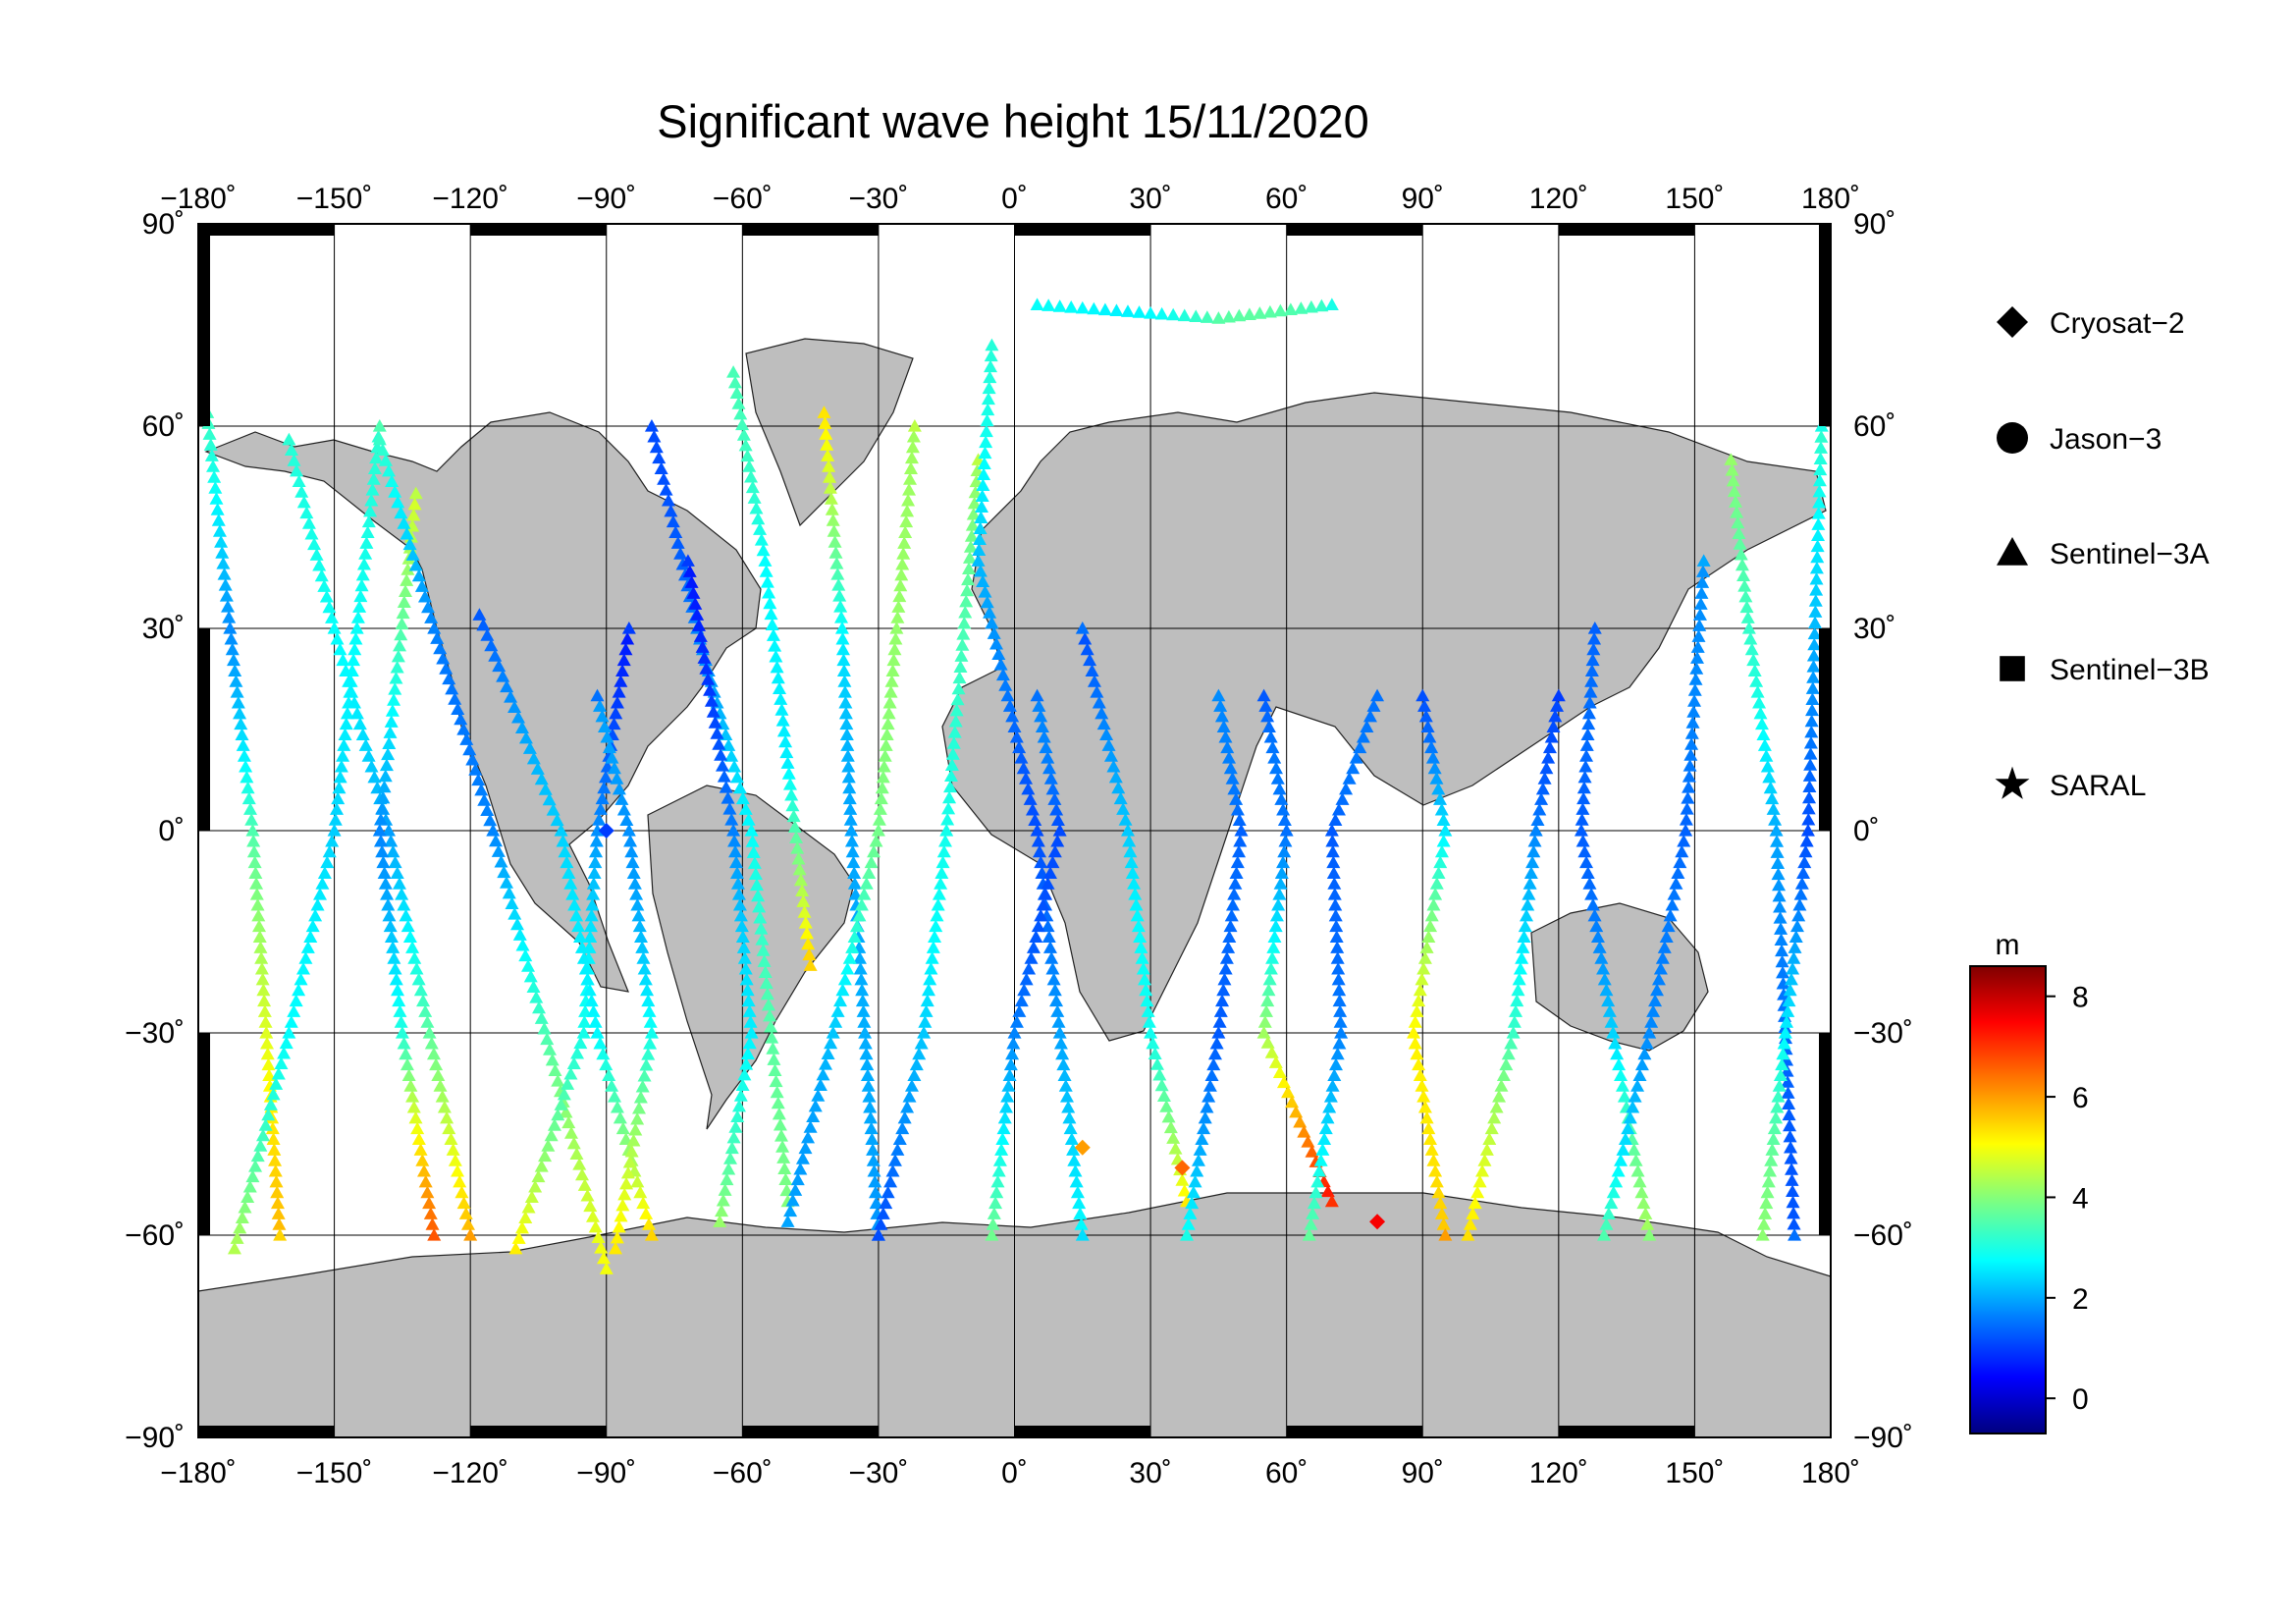 This screenshot has height=1623, width=2296. Describe the element at coordinates (1831, 199) in the screenshot. I see `x-tick-label-top-12: 180˚` at that location.